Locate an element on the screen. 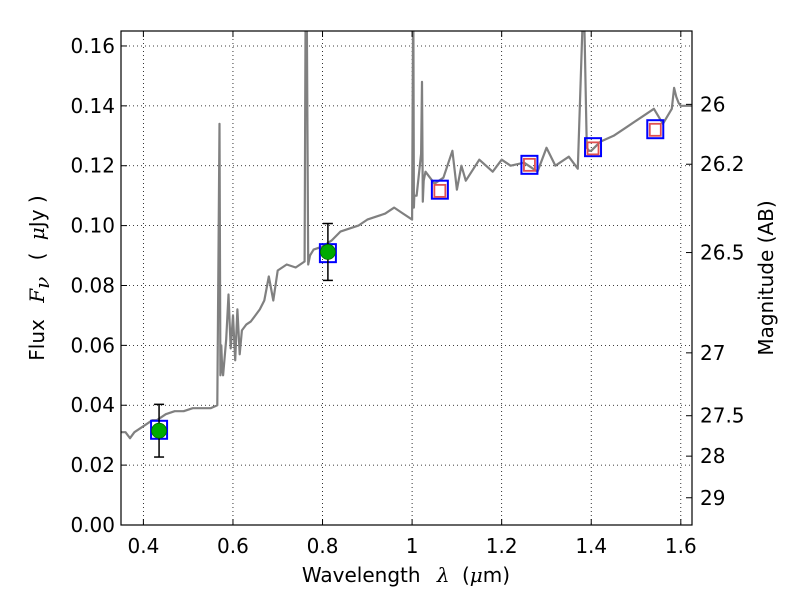 The image size is (800, 600). y-tick-label: 0.14 is located at coordinates (92, 106).